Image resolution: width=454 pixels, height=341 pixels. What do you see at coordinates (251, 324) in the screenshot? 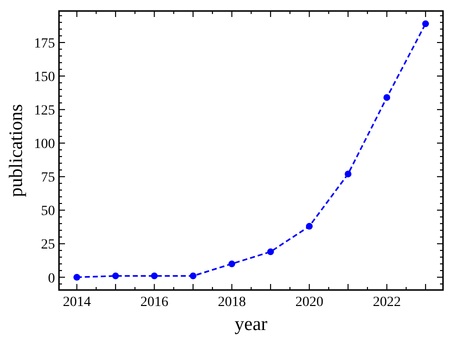
I see `x-axis-title: year` at bounding box center [251, 324].